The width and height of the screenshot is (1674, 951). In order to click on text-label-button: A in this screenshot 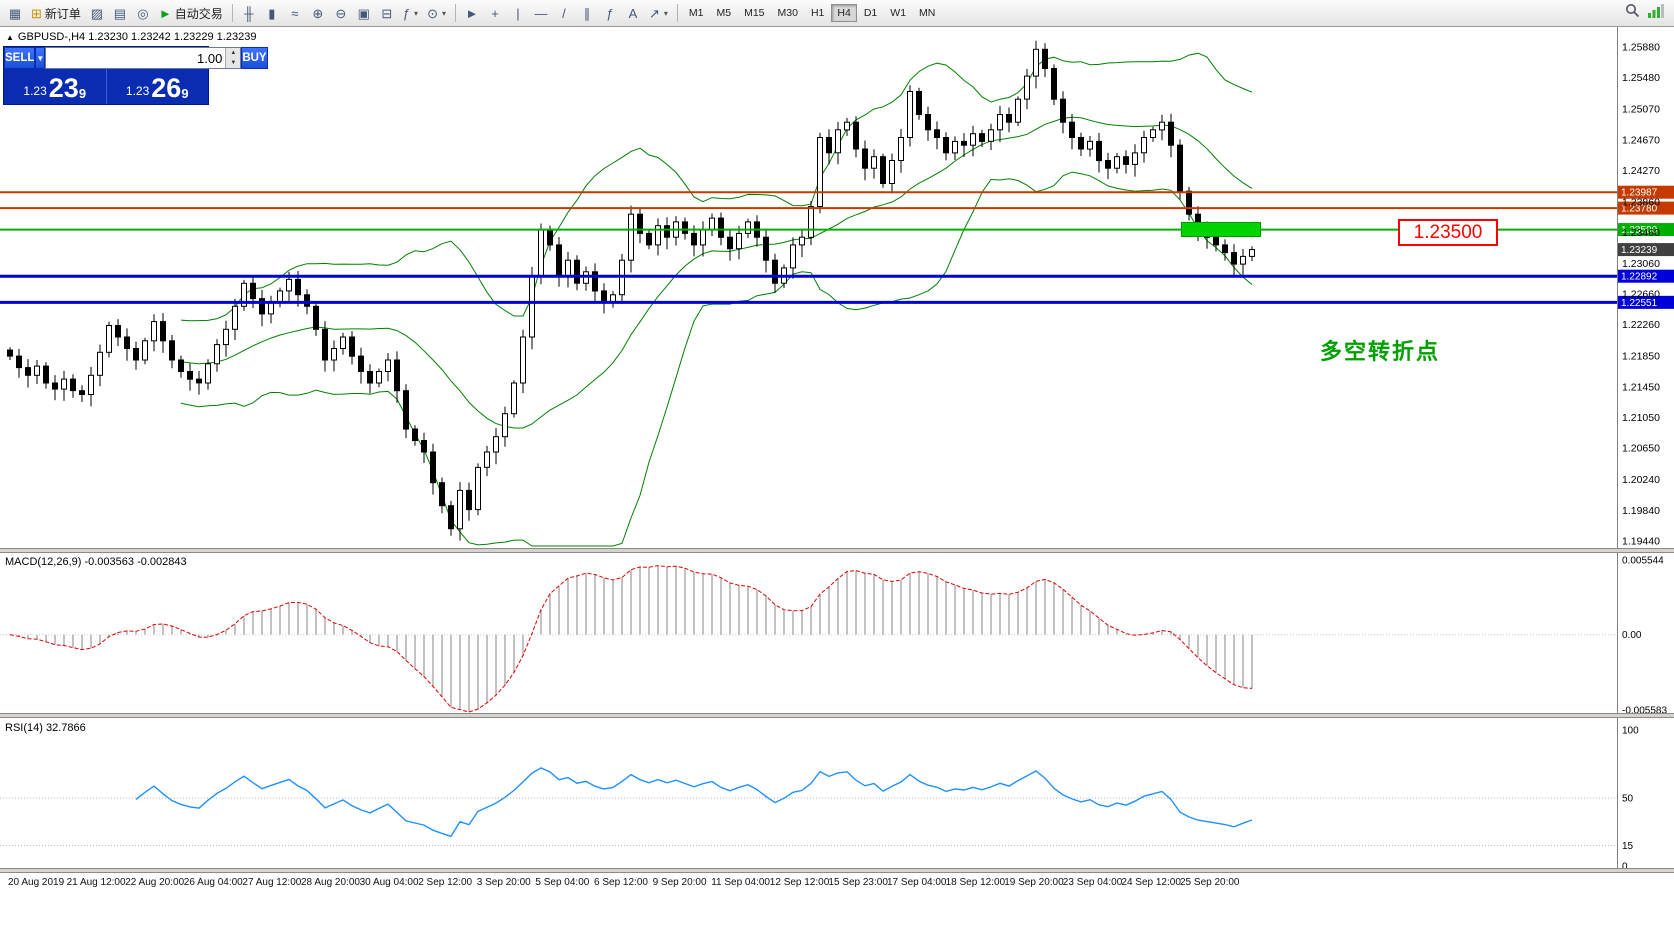, I will do `click(633, 13)`.